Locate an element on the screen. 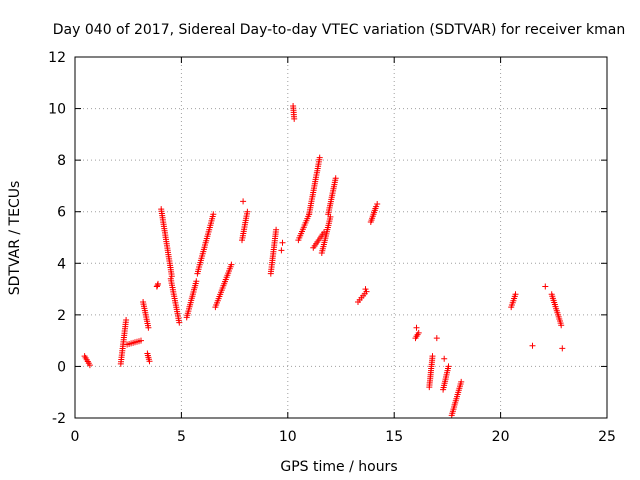  y-tick-label: 4 is located at coordinates (61, 264).